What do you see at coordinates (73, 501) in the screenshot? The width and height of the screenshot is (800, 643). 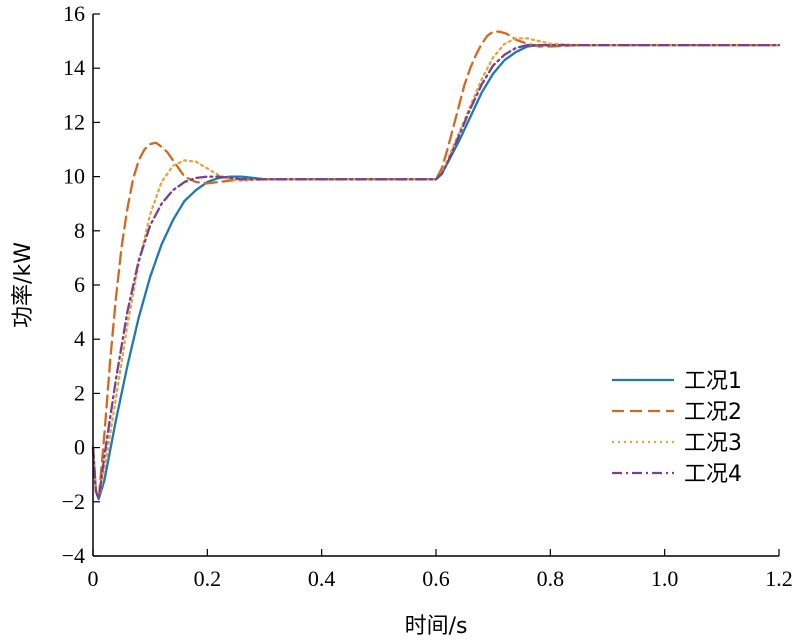 I see `y-tick-label: −2` at bounding box center [73, 501].